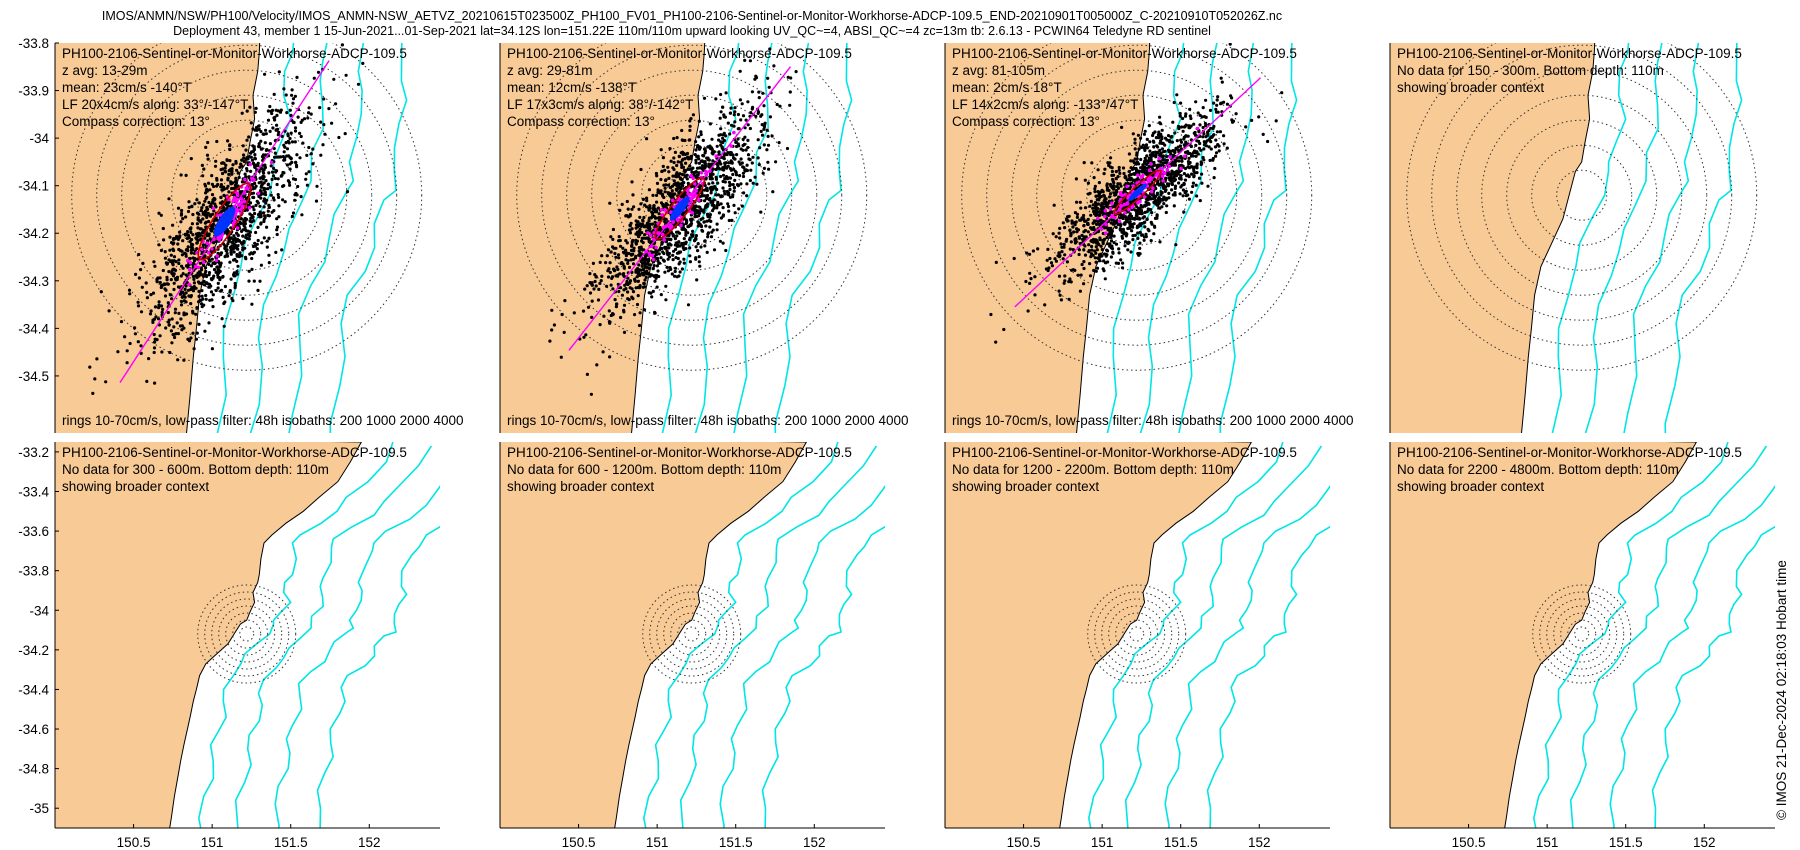 This screenshot has width=1800, height=850. Describe the element at coordinates (1137, 192) in the screenshot. I see `mean-velocity-ellipse` at that location.